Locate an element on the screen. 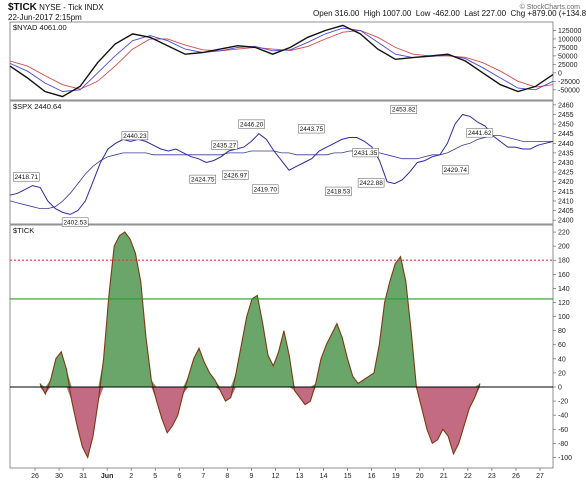 This screenshot has width=586, height=480. spx-annotation: 2418.53 is located at coordinates (339, 192).